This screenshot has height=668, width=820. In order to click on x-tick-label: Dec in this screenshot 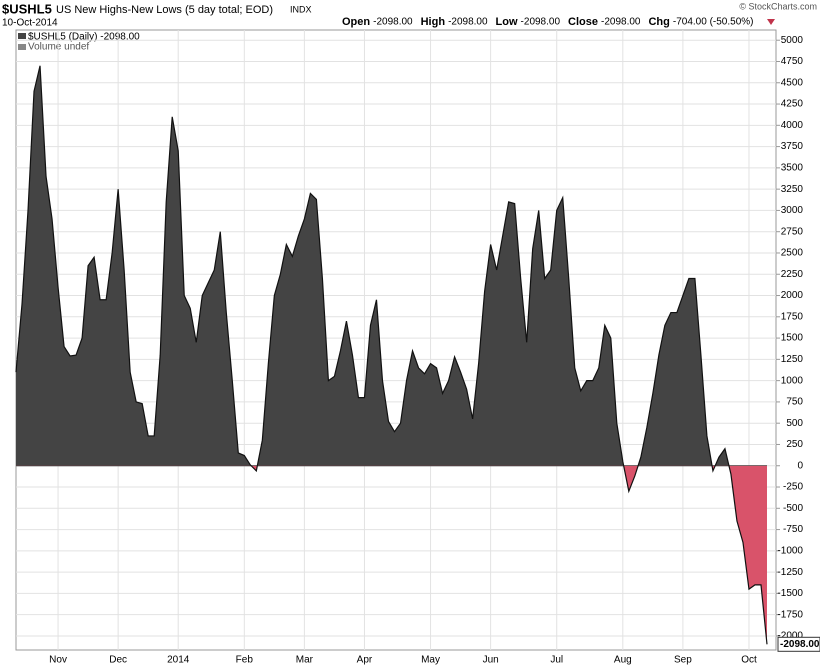, I will do `click(118, 660)`.